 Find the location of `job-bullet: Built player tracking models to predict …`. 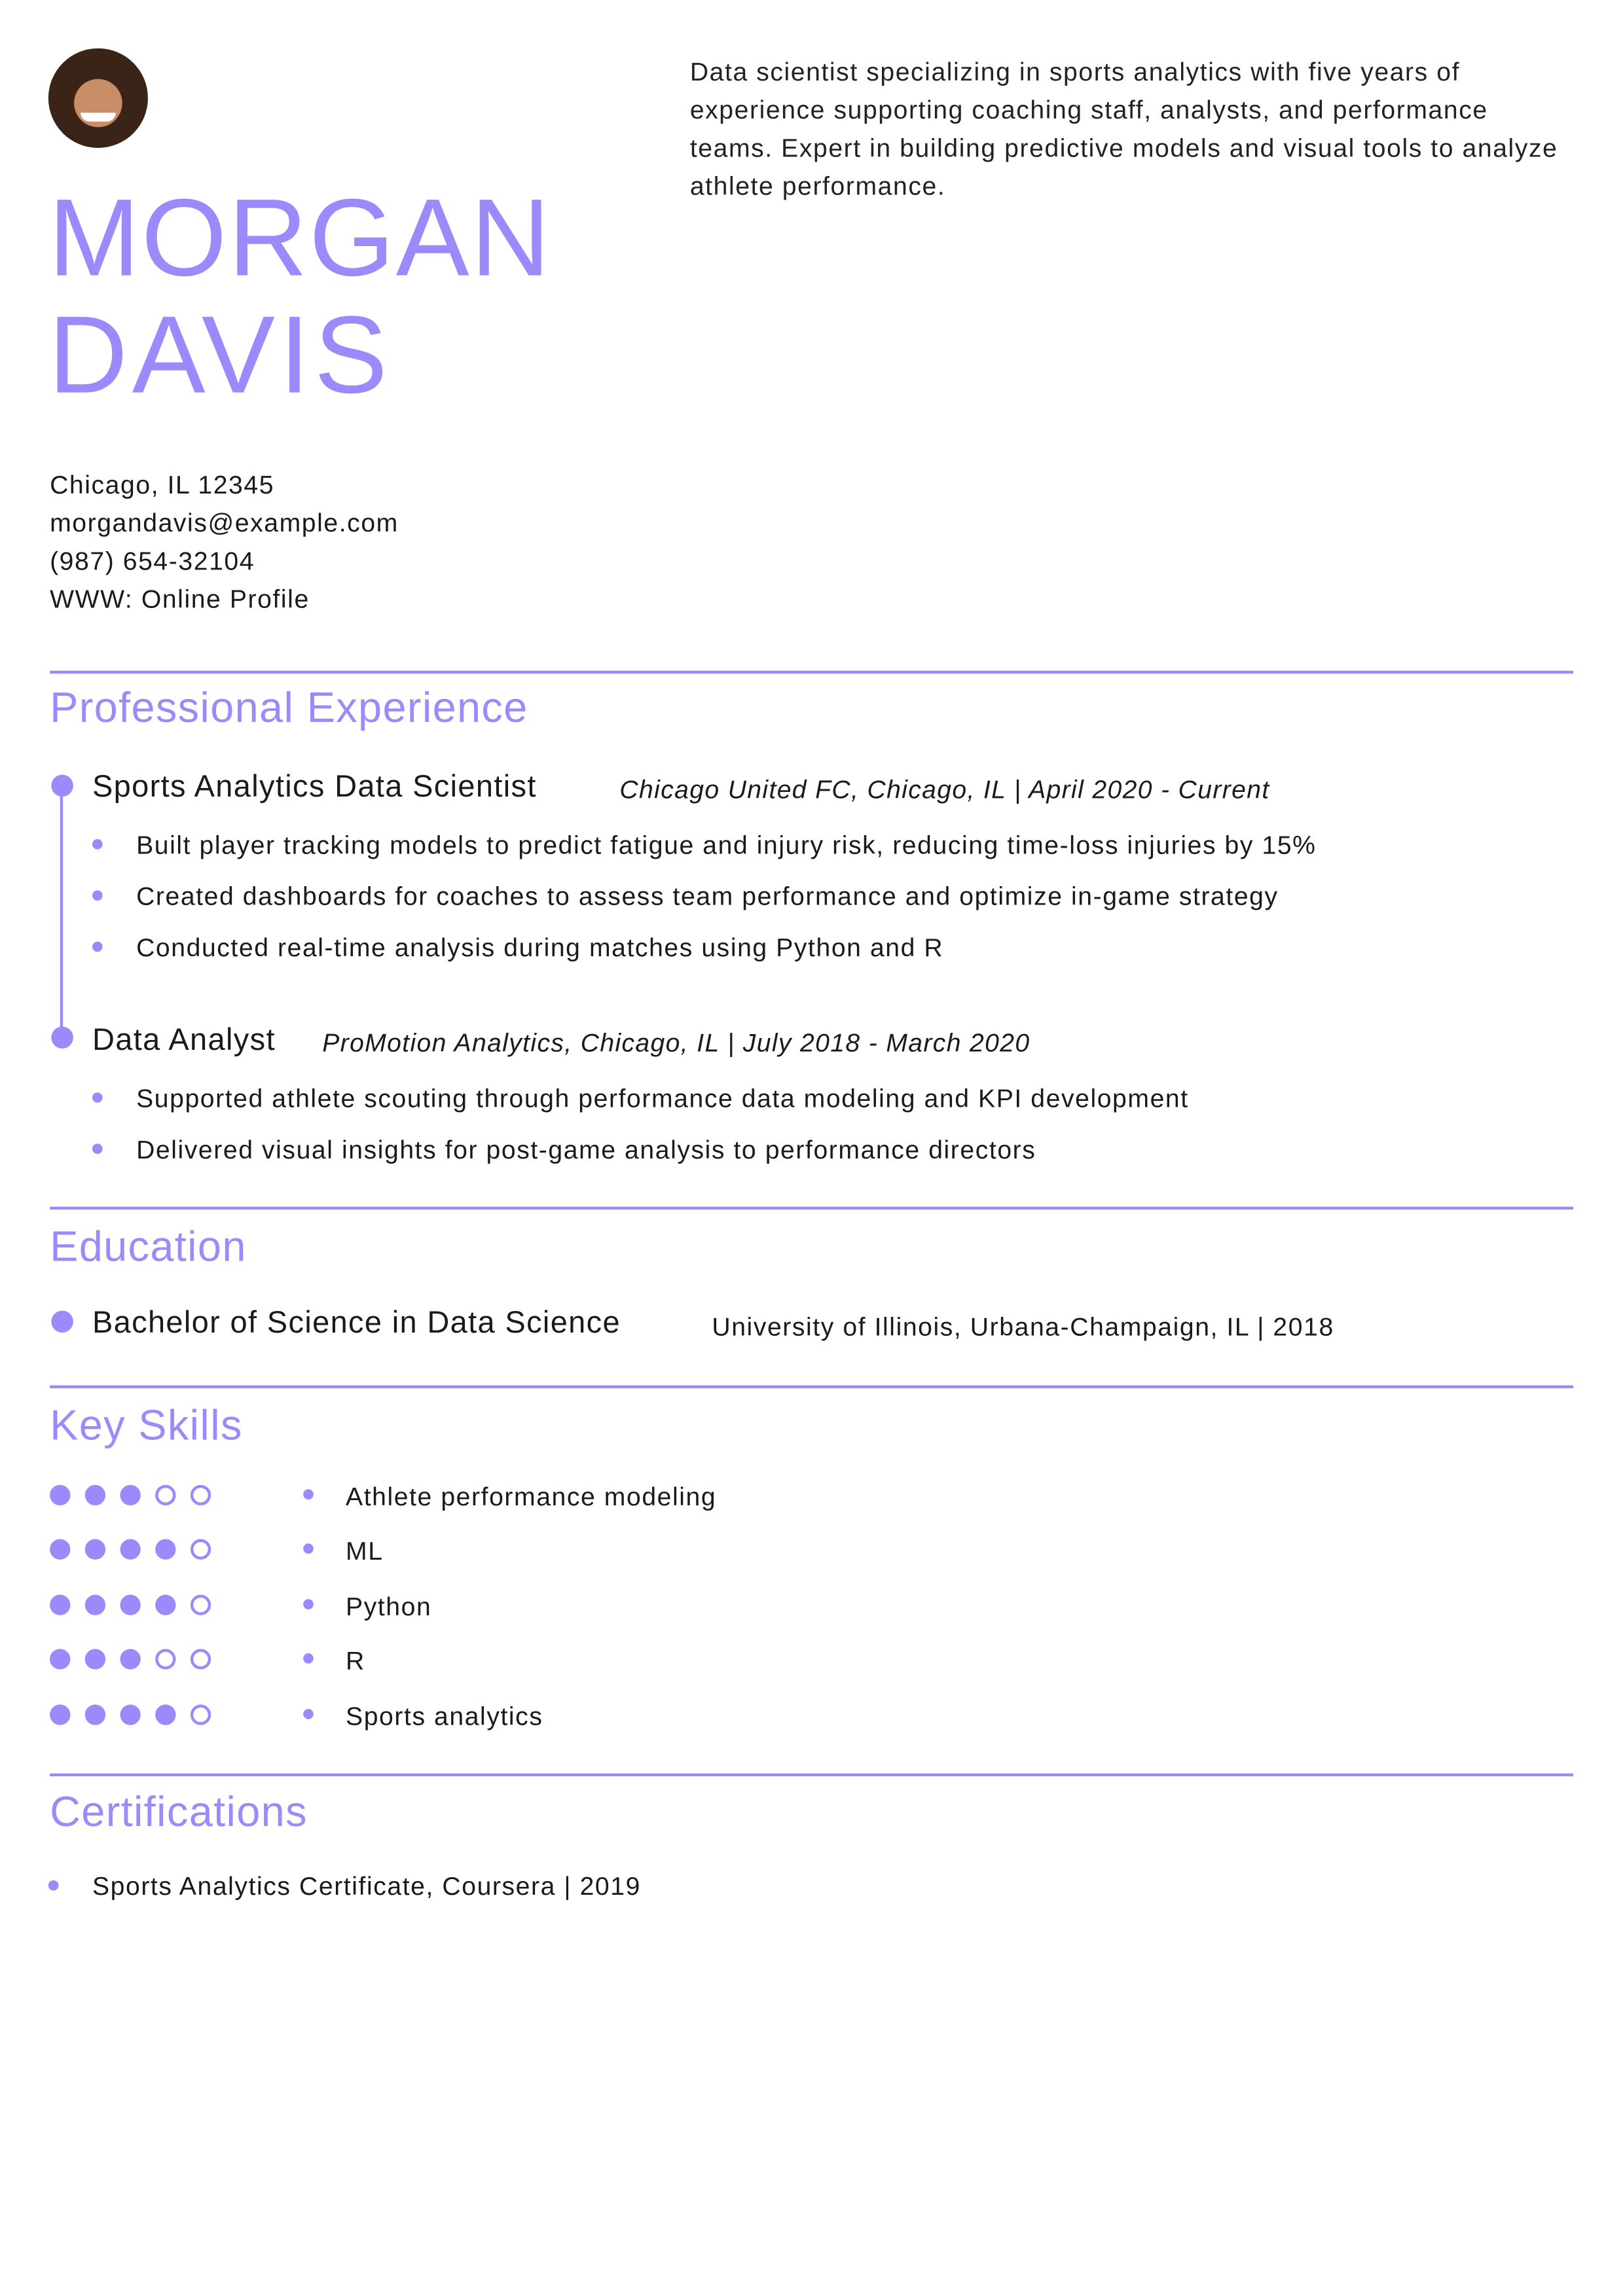

job-bullet: Built player tracking models to predict … is located at coordinates (726, 845).